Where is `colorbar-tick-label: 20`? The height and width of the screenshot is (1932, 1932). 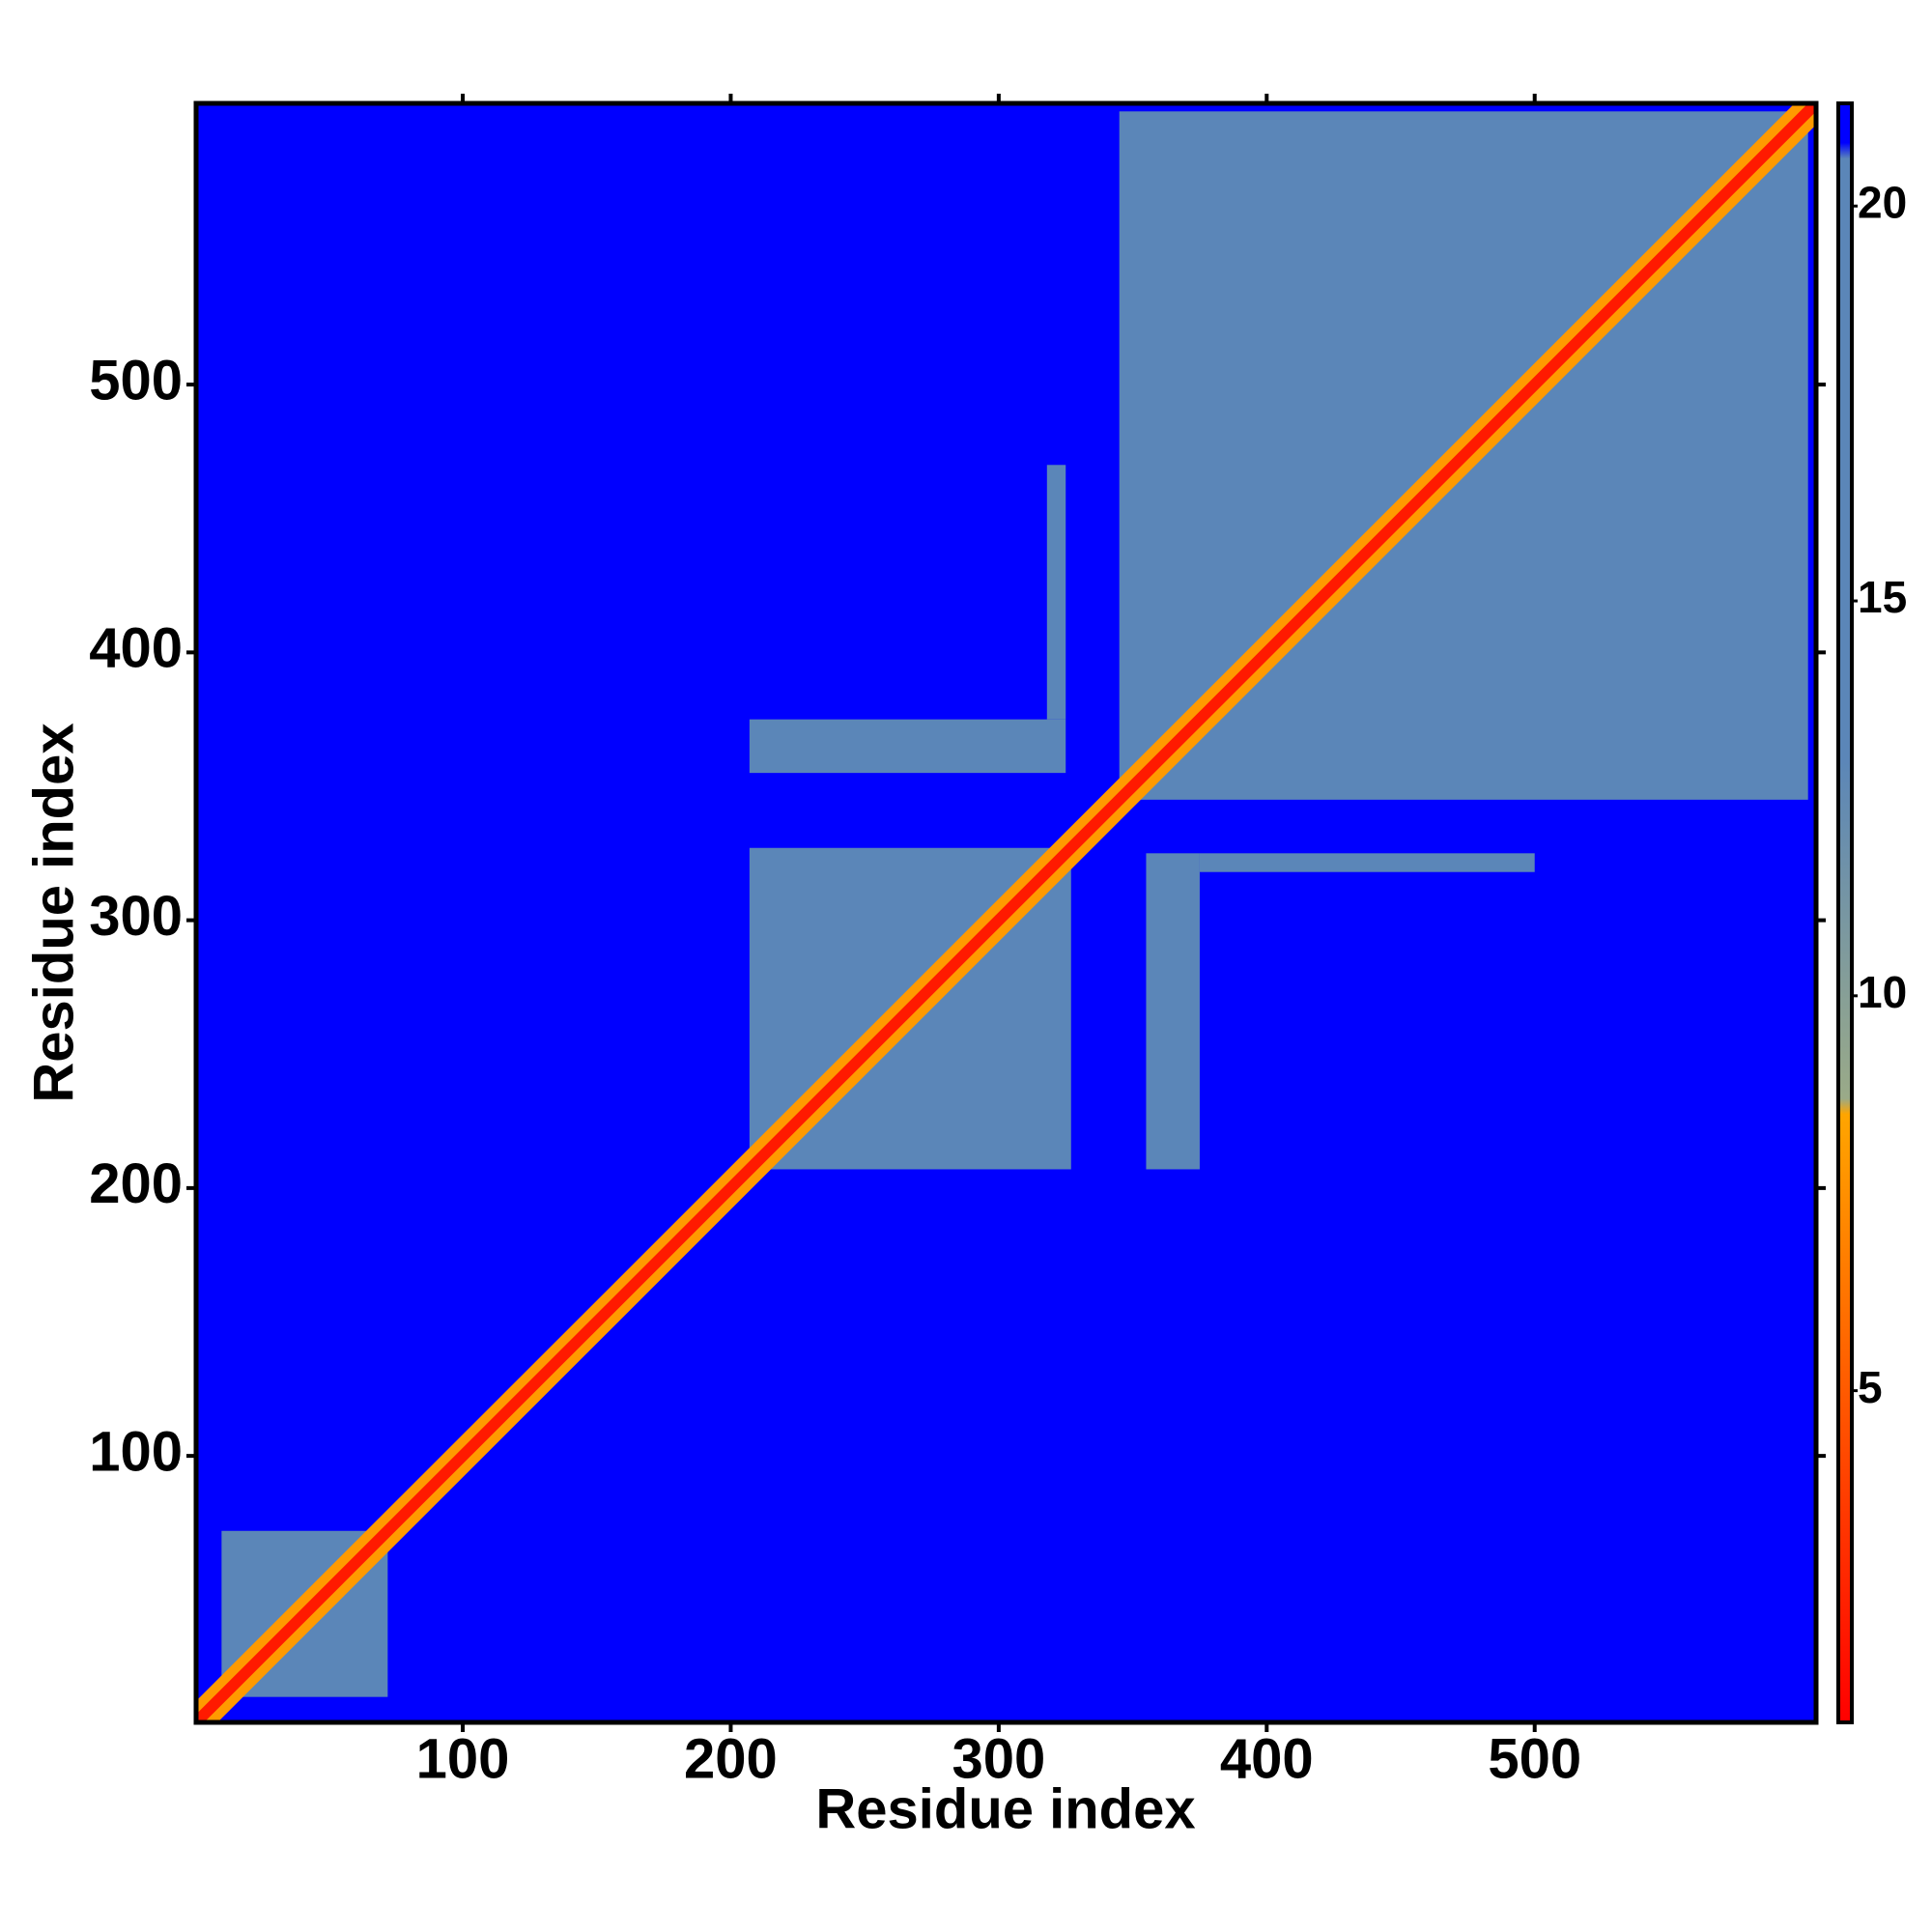 colorbar-tick-label: 20 is located at coordinates (1882, 202).